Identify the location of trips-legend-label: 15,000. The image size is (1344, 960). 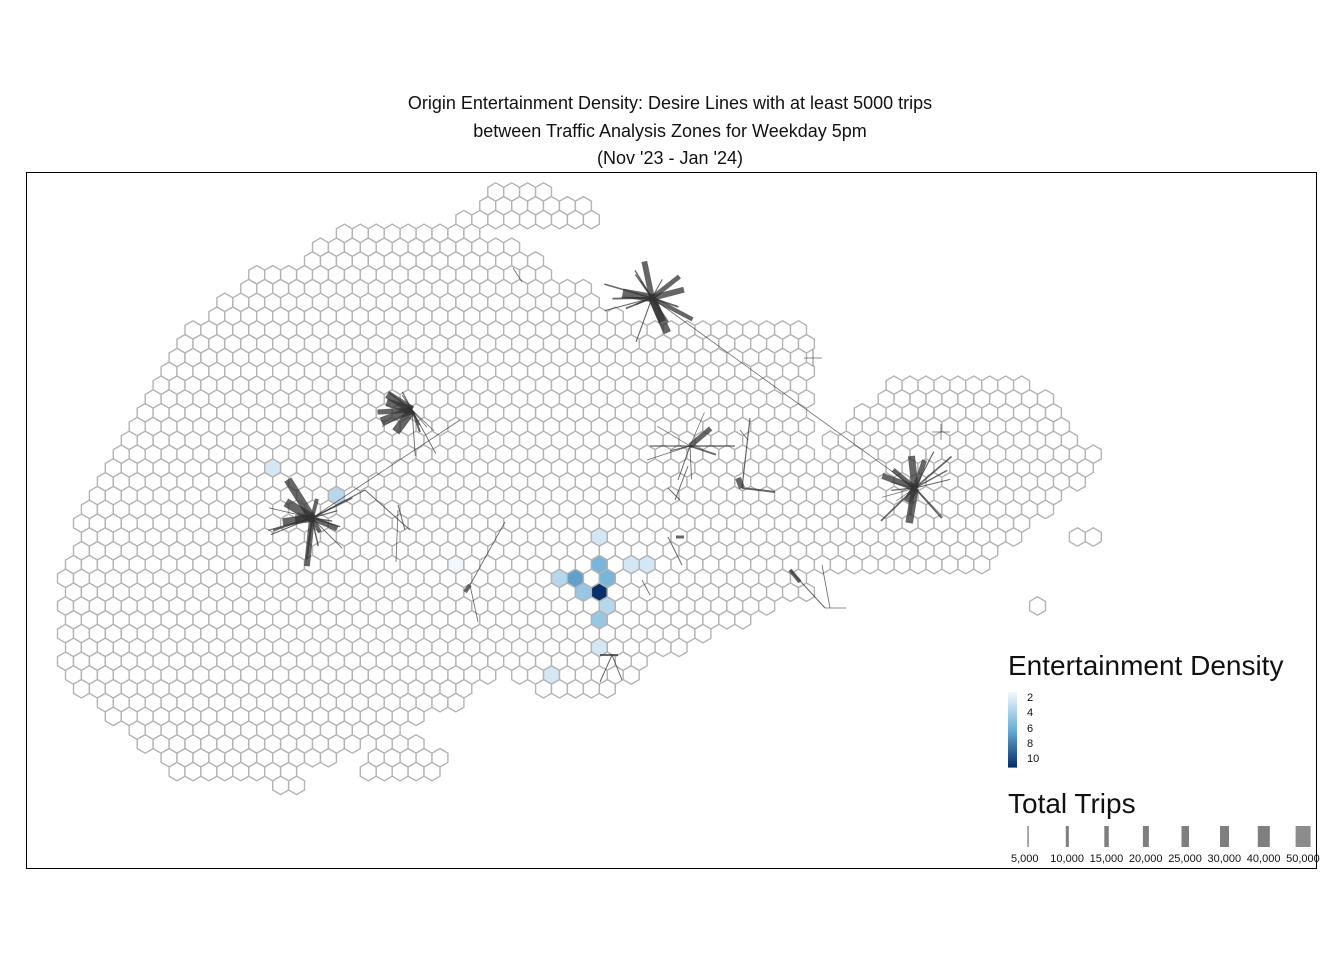
(1106, 859).